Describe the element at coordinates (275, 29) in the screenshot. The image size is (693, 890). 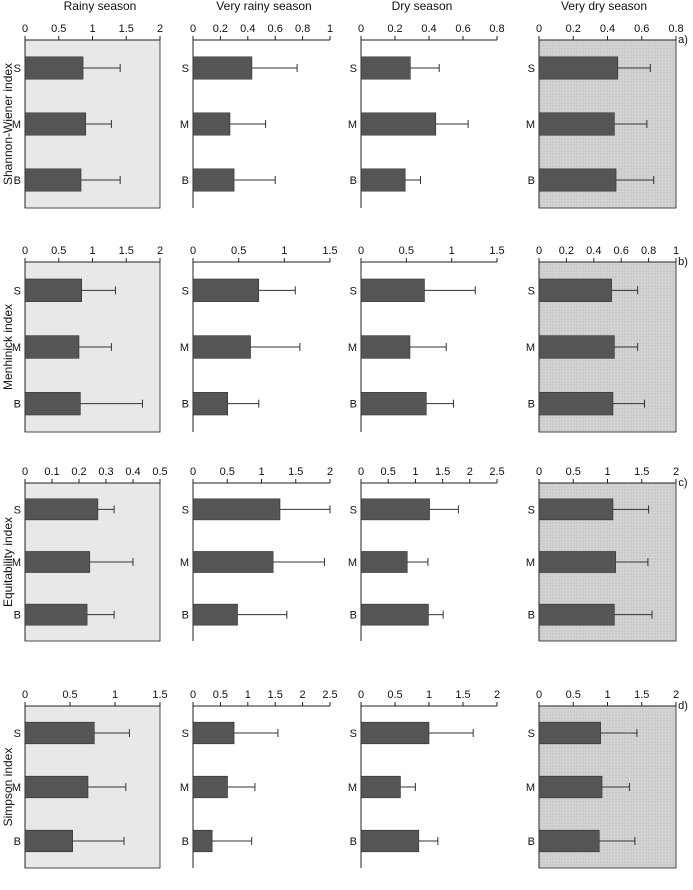
I see `x-tick-label: 0.6` at that location.